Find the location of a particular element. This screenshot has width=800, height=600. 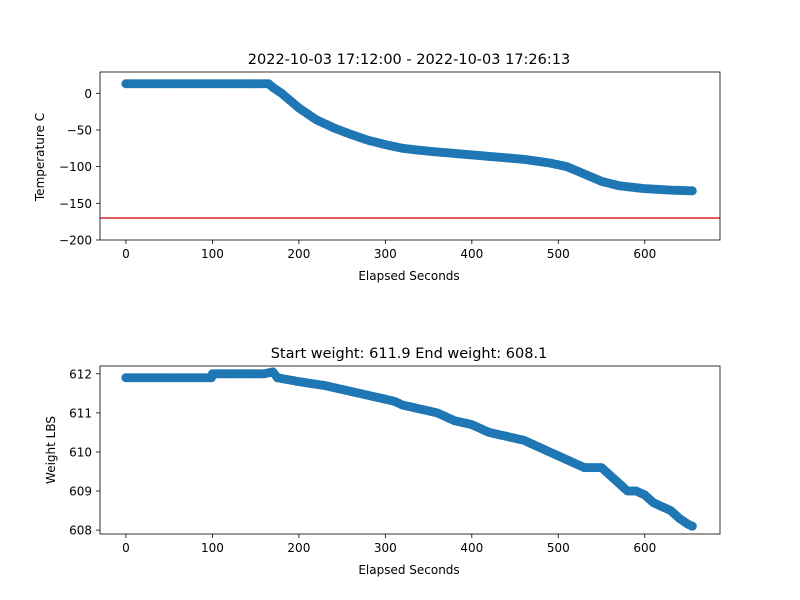

weight-x-tick-label: 300 is located at coordinates (385, 548).